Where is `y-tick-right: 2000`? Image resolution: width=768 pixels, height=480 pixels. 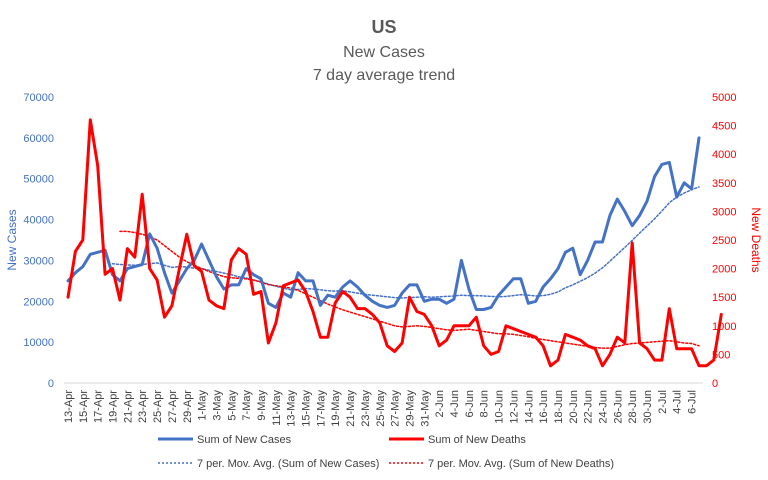
y-tick-right: 2000 is located at coordinates (724, 270).